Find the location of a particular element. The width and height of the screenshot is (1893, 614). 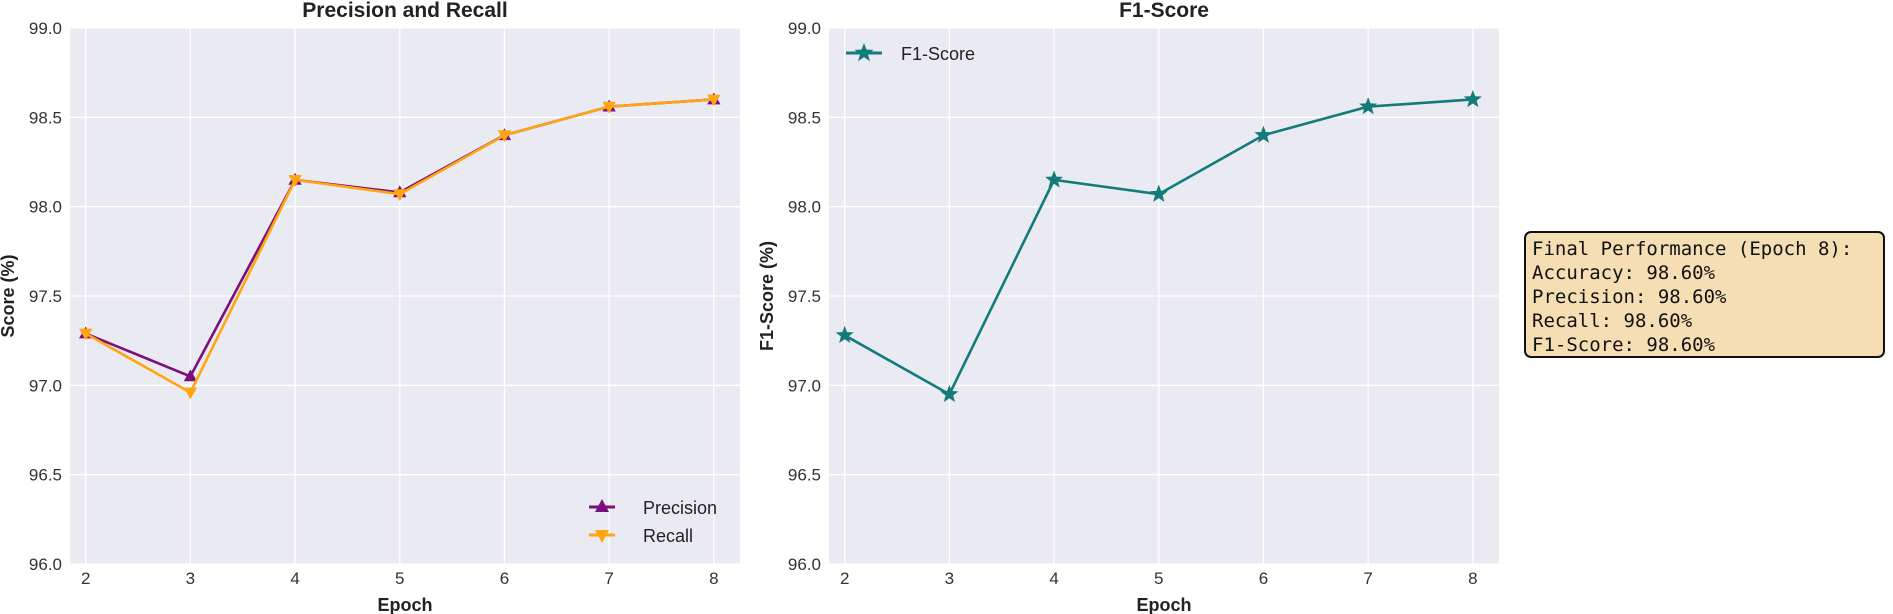

legend: F1-Score is located at coordinates (910, 53).